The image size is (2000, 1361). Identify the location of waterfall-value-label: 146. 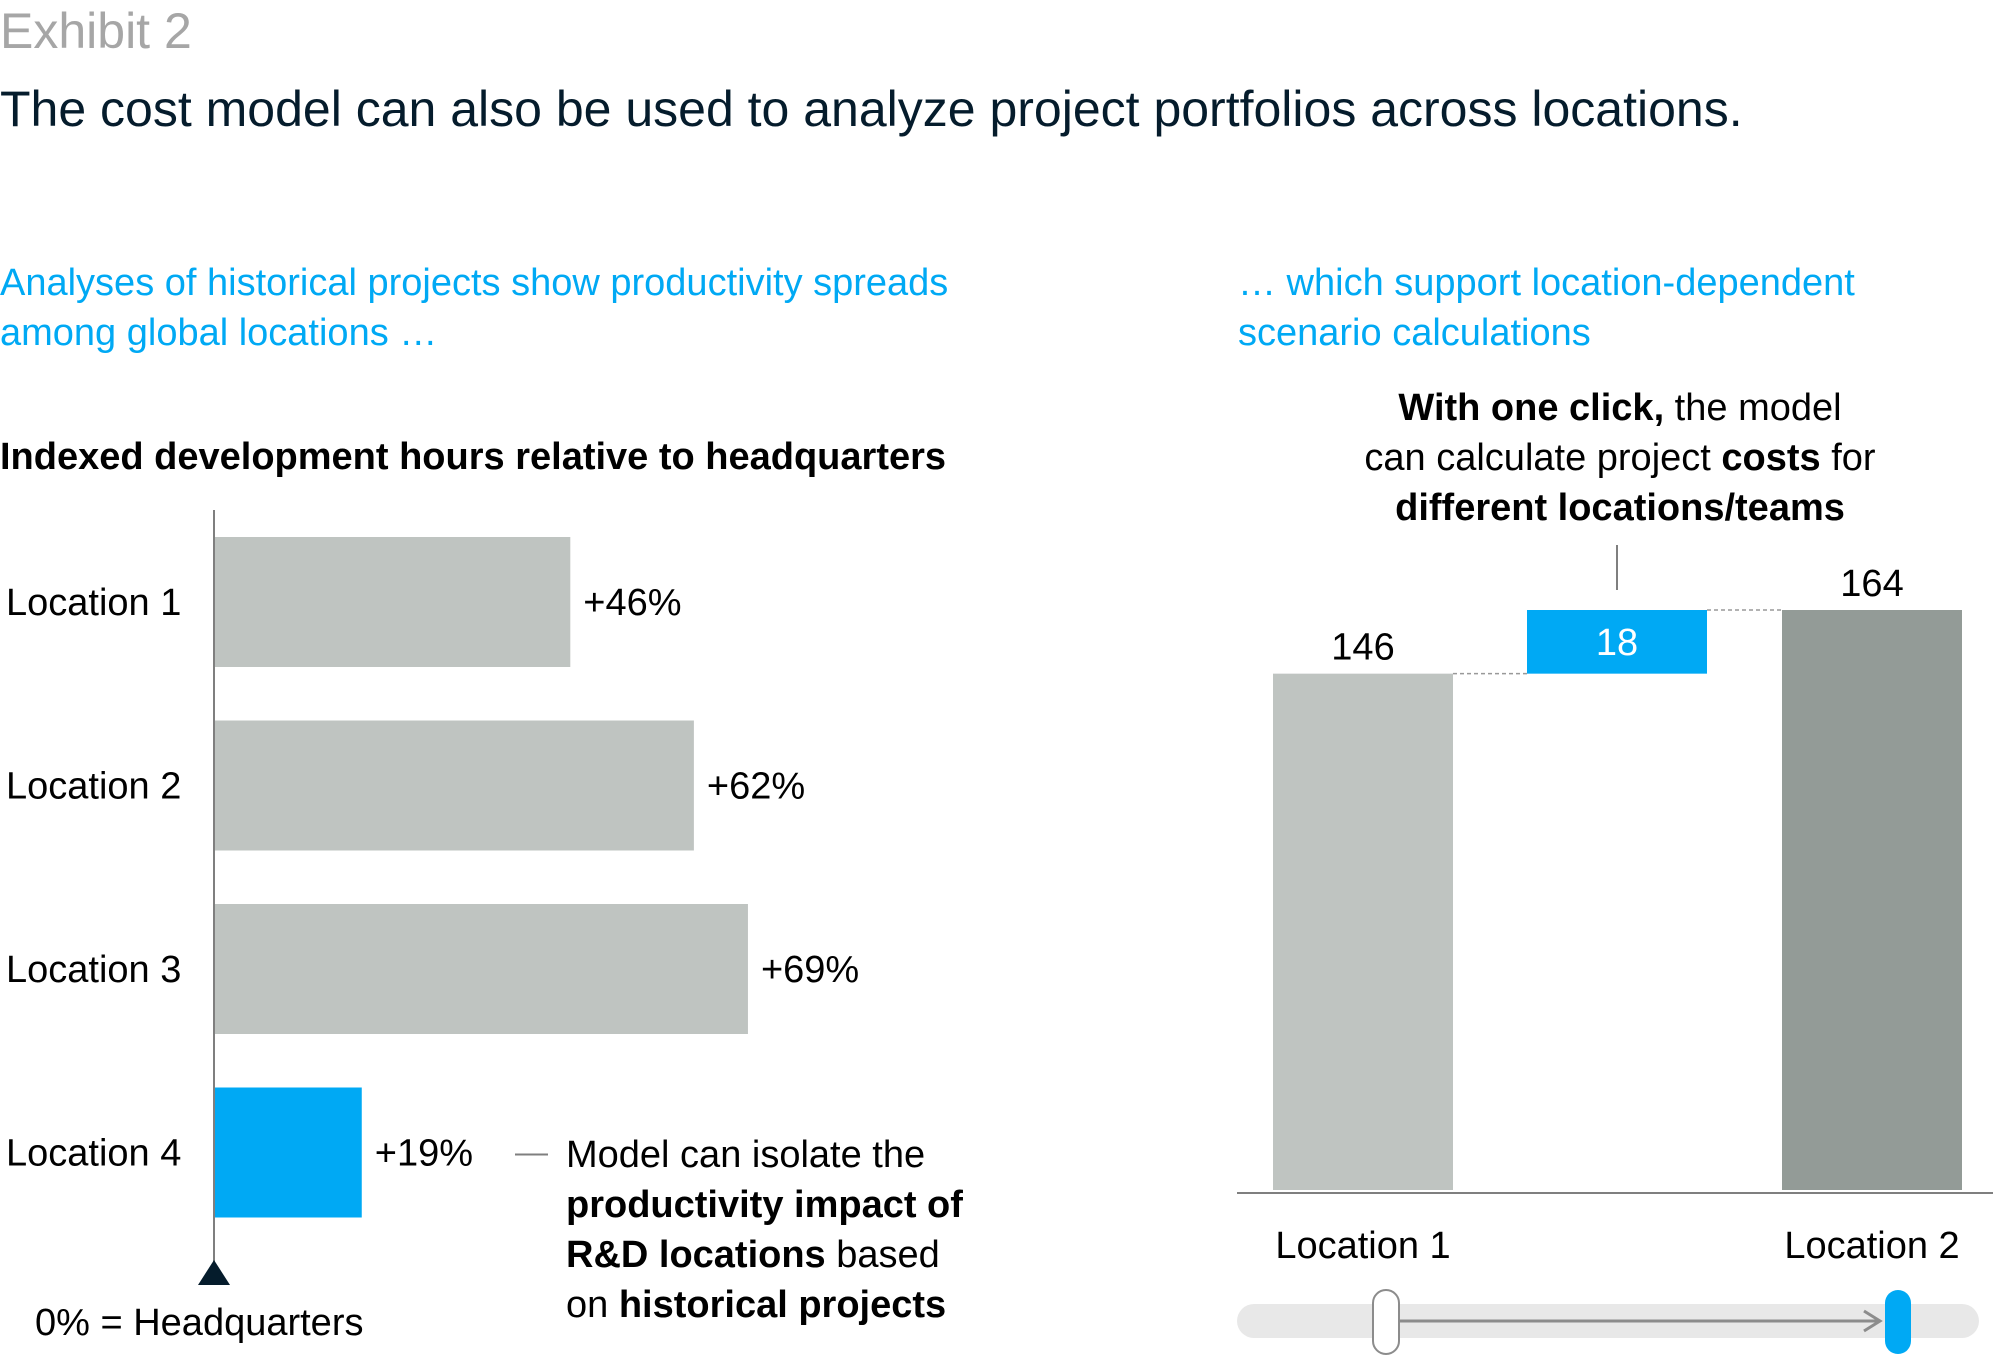
(1362, 648).